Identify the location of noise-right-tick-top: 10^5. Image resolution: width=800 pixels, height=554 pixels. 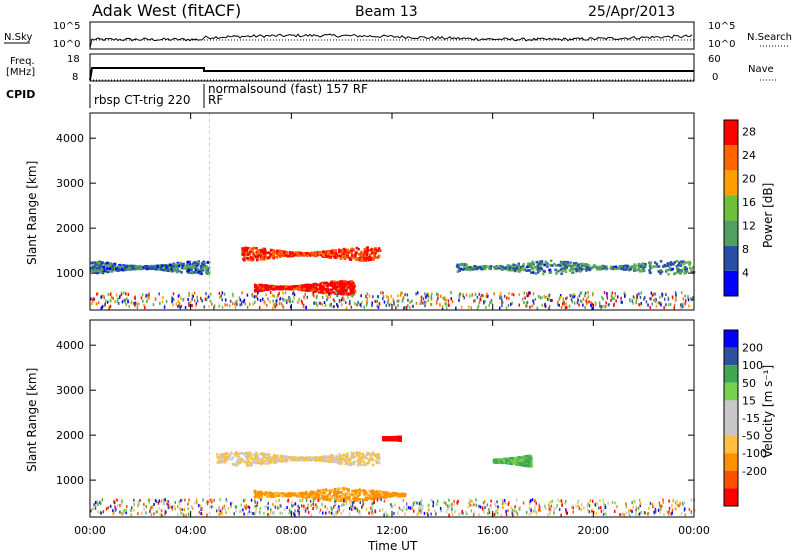
(721, 26).